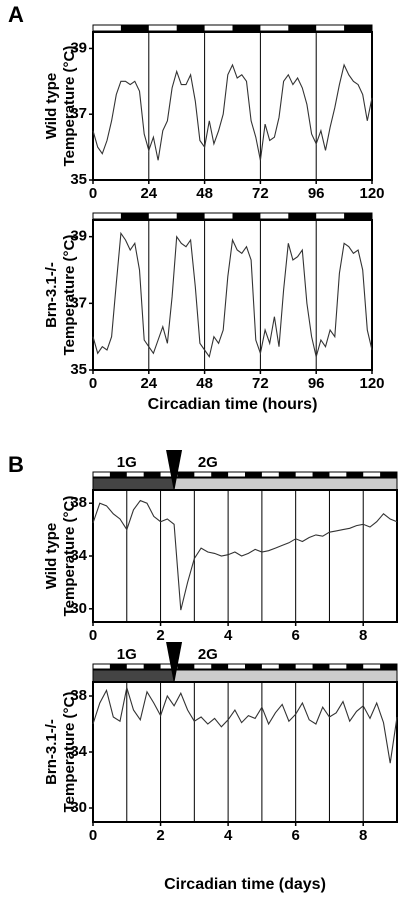 The image size is (400, 904). Describe the element at coordinates (16, 14) in the screenshot. I see `panel-label: A` at that location.